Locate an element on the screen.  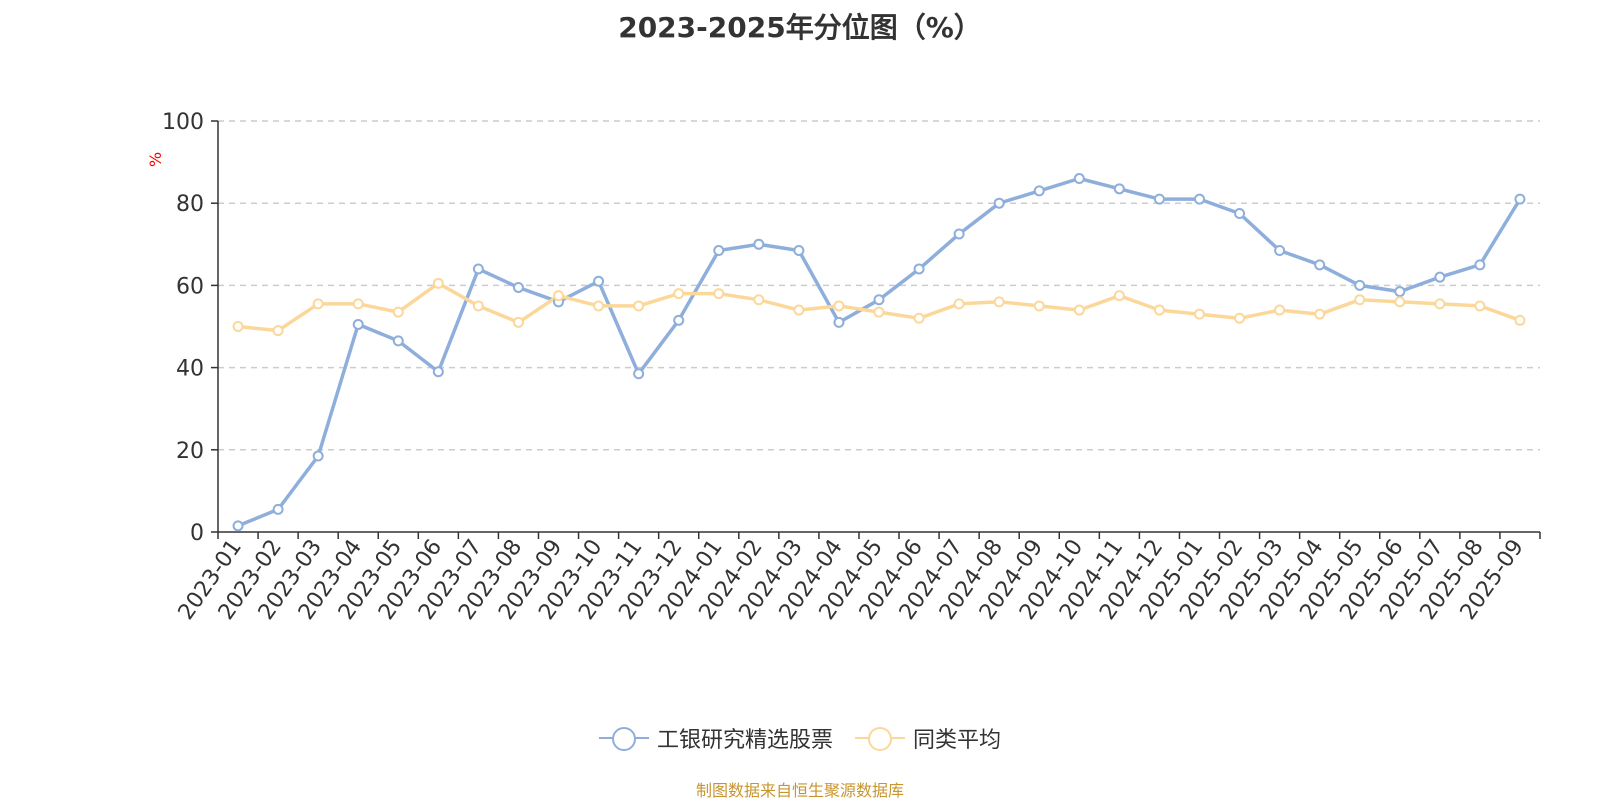
legend-label-series-1: 工银研究精选股票 is located at coordinates (744, 740).